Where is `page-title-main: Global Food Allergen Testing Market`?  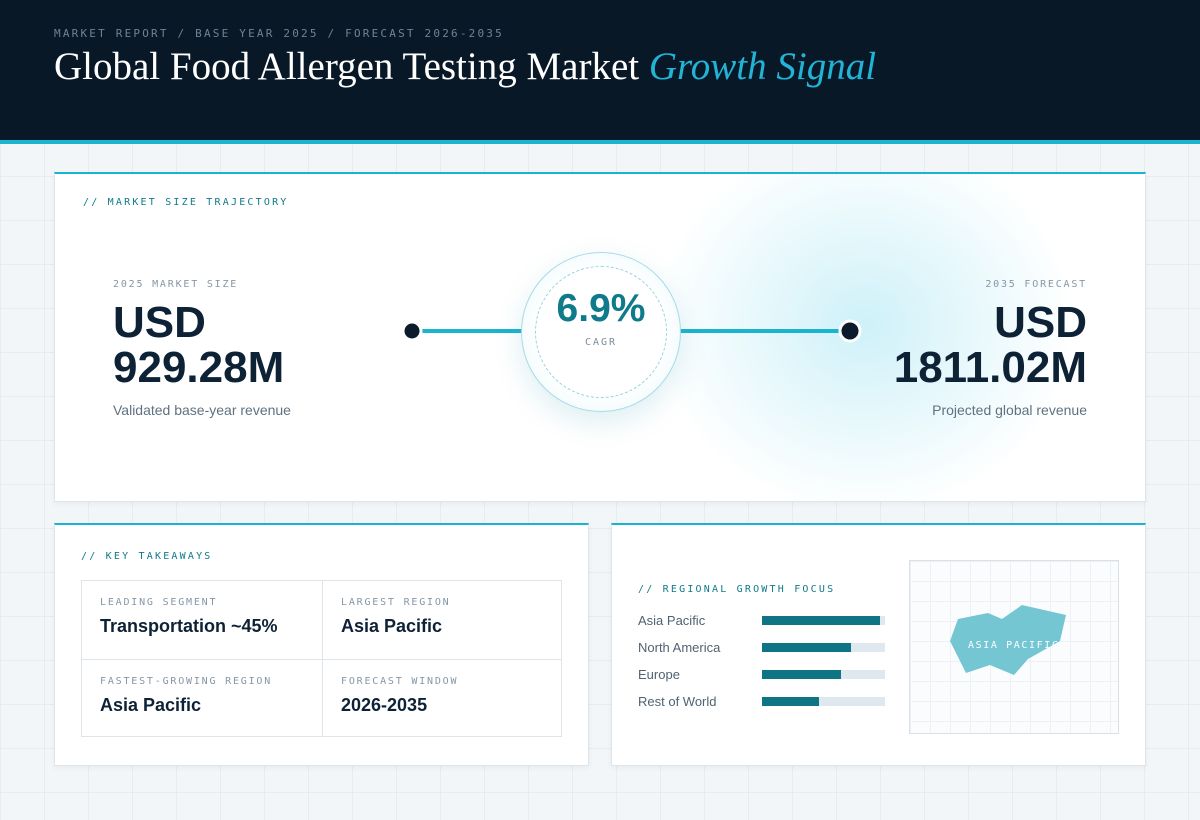 page-title-main: Global Food Allergen Testing Market is located at coordinates (347, 66).